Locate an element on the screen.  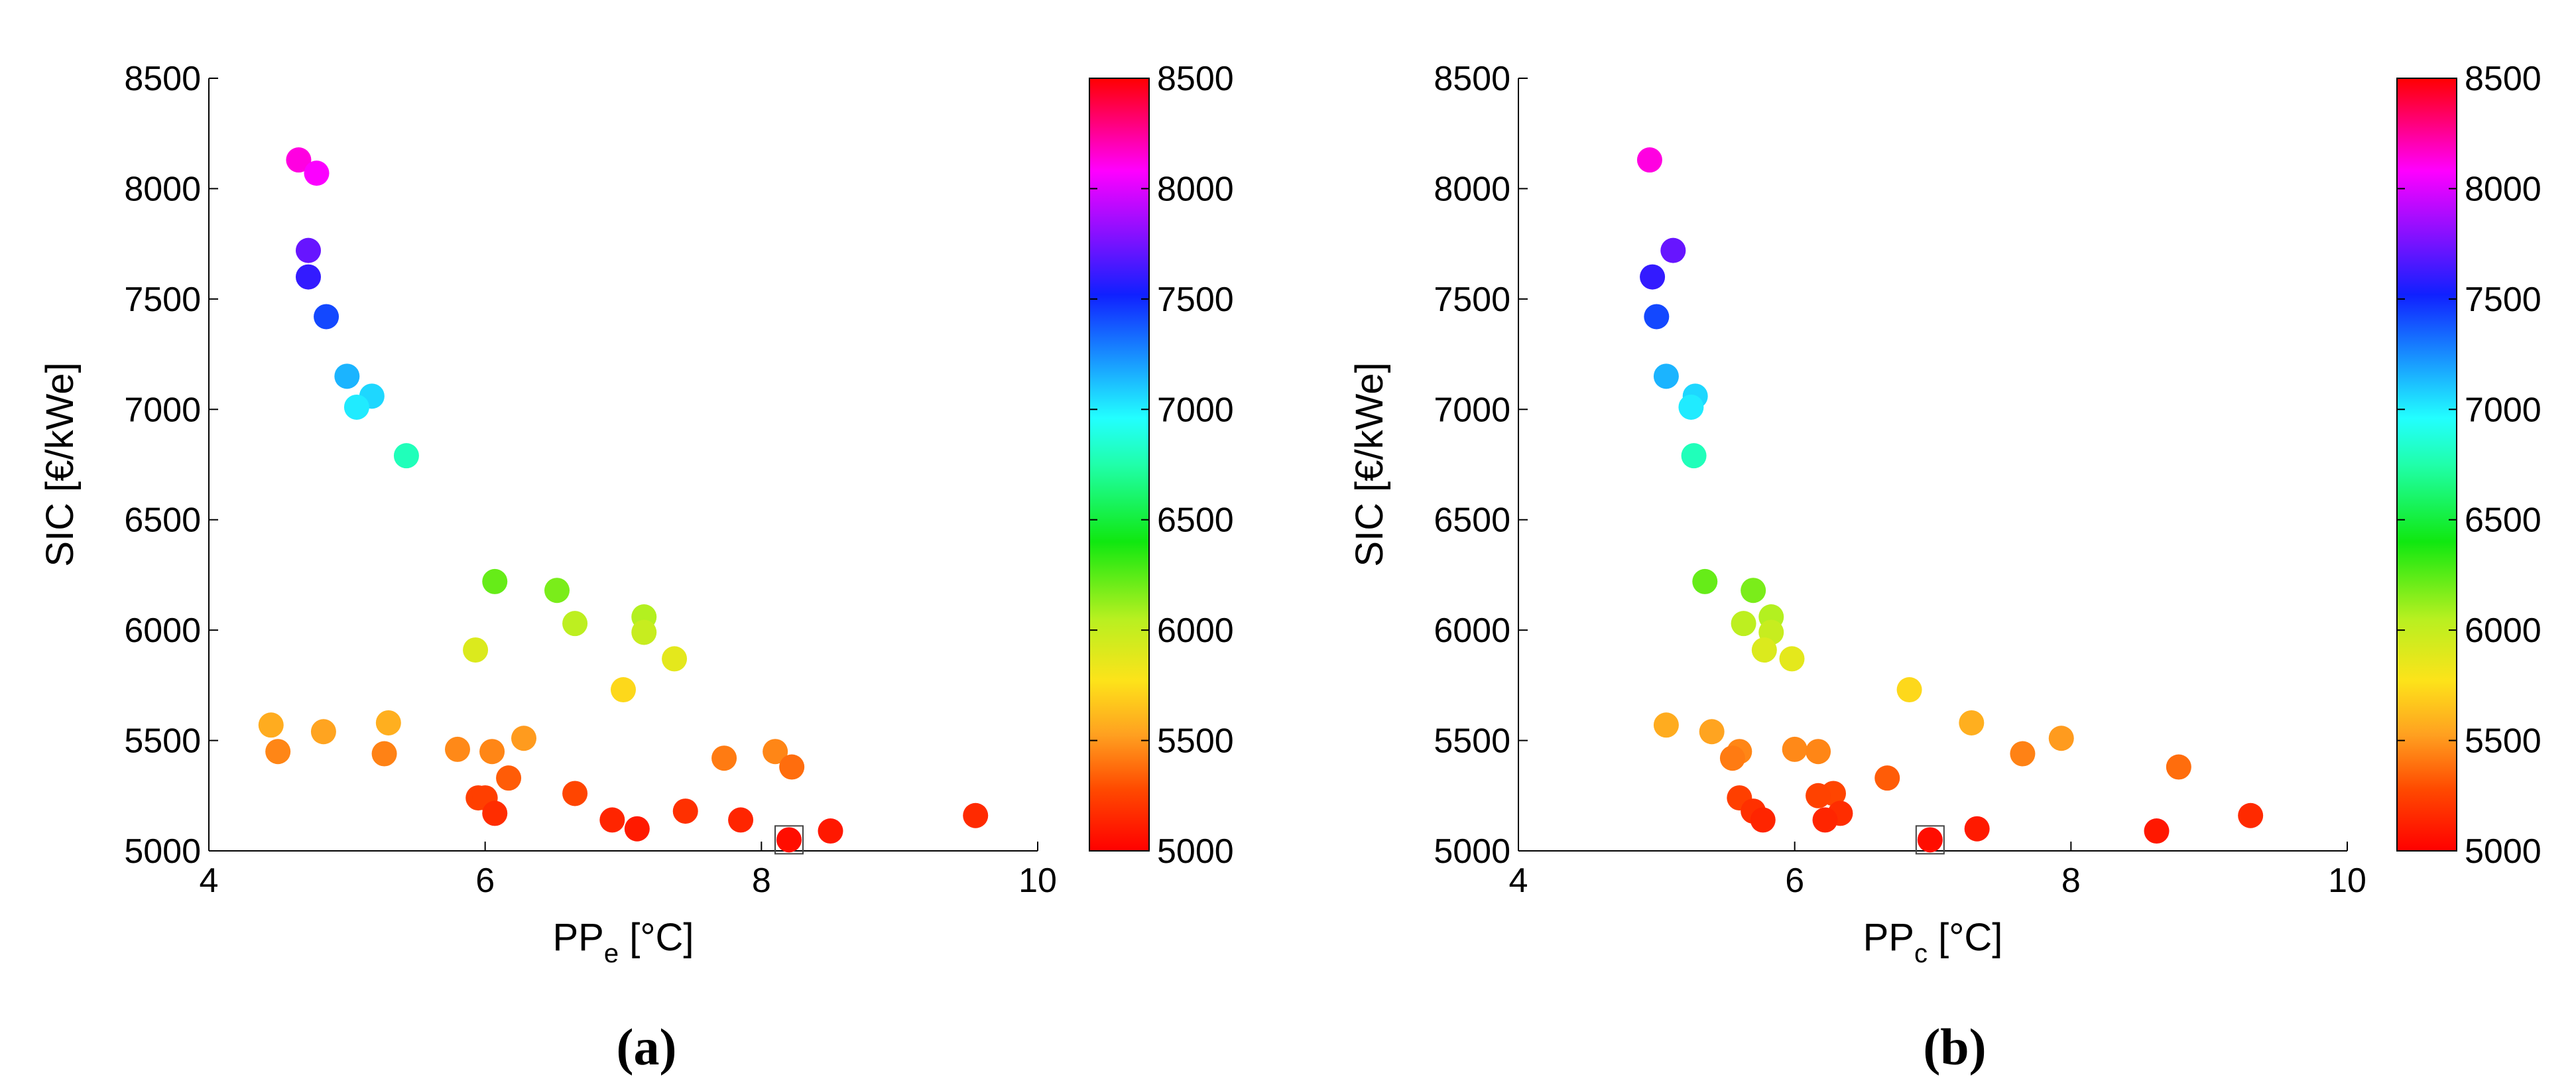
selected-point-box is located at coordinates (789, 840).